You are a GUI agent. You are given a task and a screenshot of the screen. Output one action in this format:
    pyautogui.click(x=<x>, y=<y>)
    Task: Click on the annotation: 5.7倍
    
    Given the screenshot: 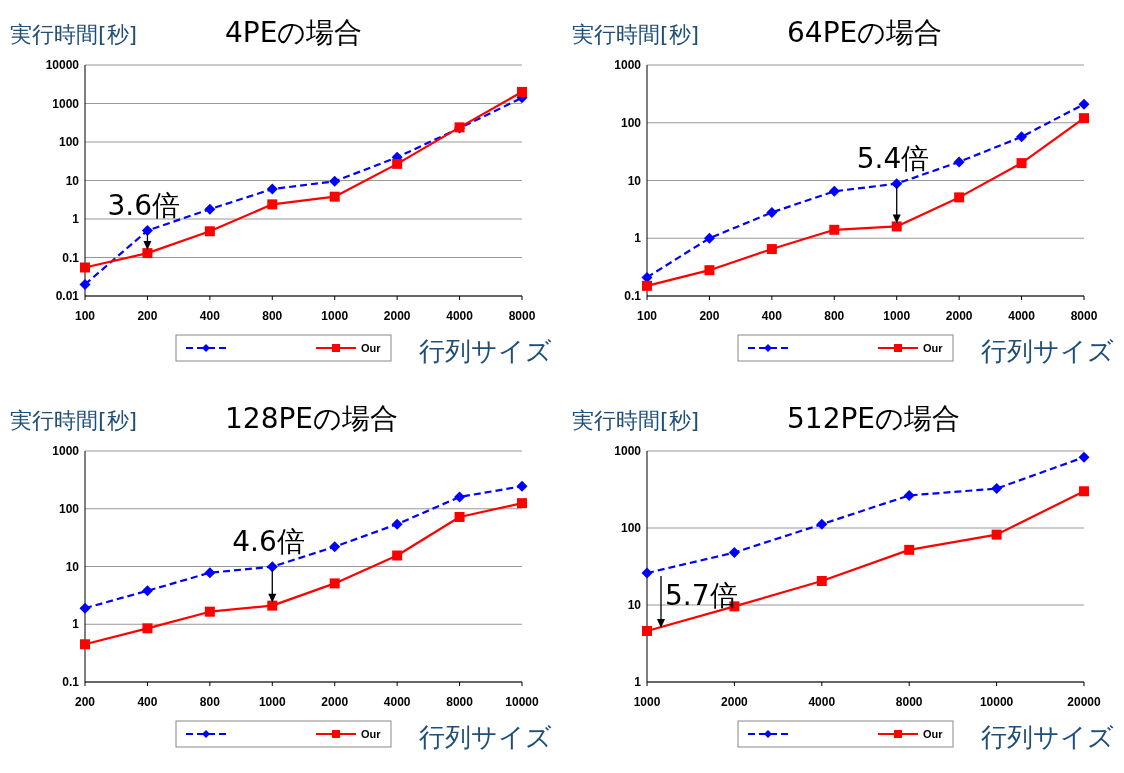 What is the action you would take?
    pyautogui.click(x=701, y=596)
    